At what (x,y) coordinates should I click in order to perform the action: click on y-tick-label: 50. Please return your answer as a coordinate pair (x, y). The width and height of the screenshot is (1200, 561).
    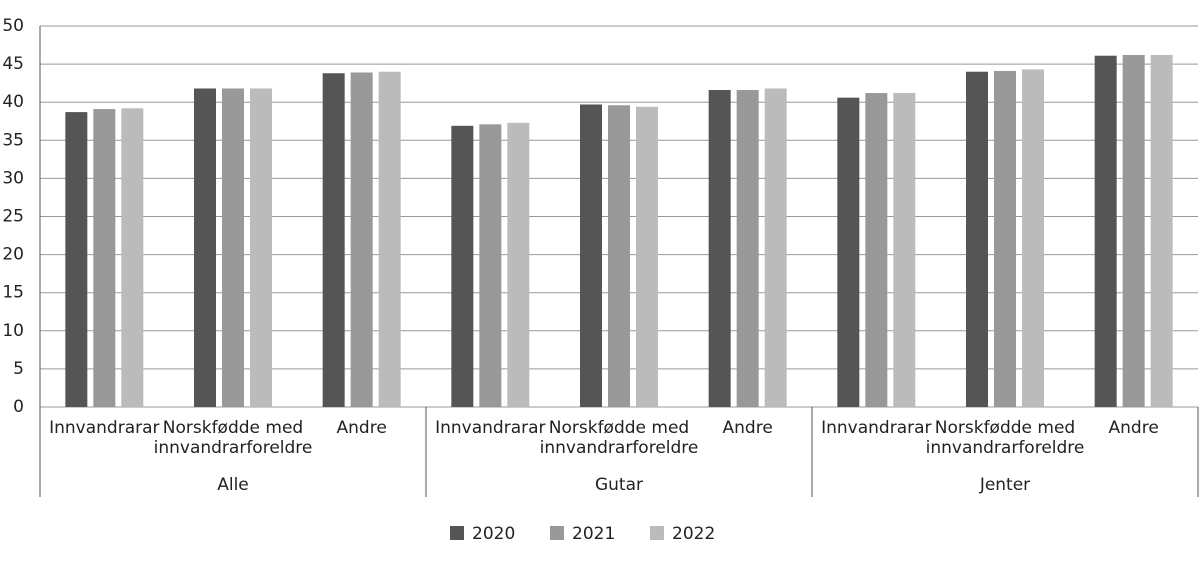
    Looking at the image, I should click on (13, 26).